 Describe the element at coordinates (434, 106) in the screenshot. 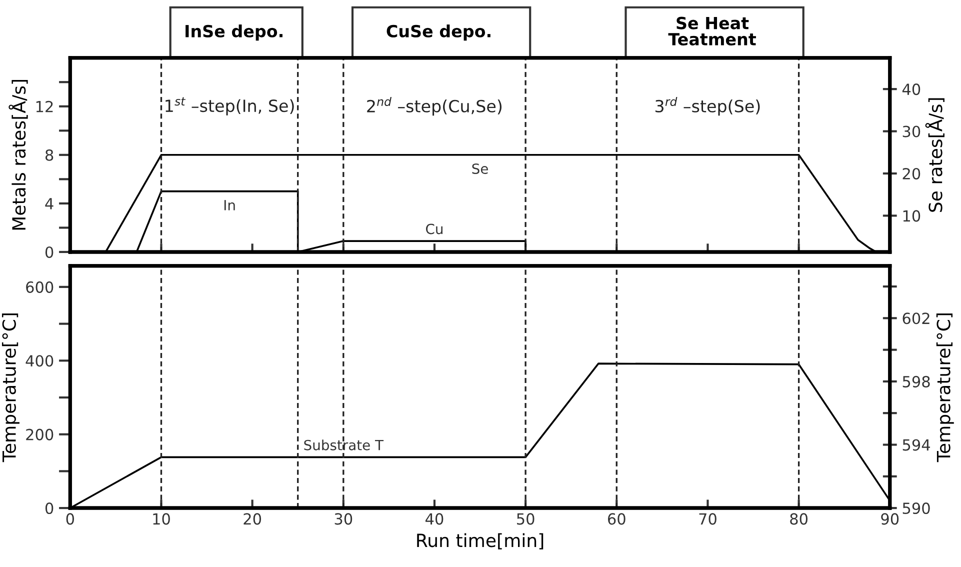

I see `annotation: 2$^{nd}$ –step(Cu,Se)` at that location.